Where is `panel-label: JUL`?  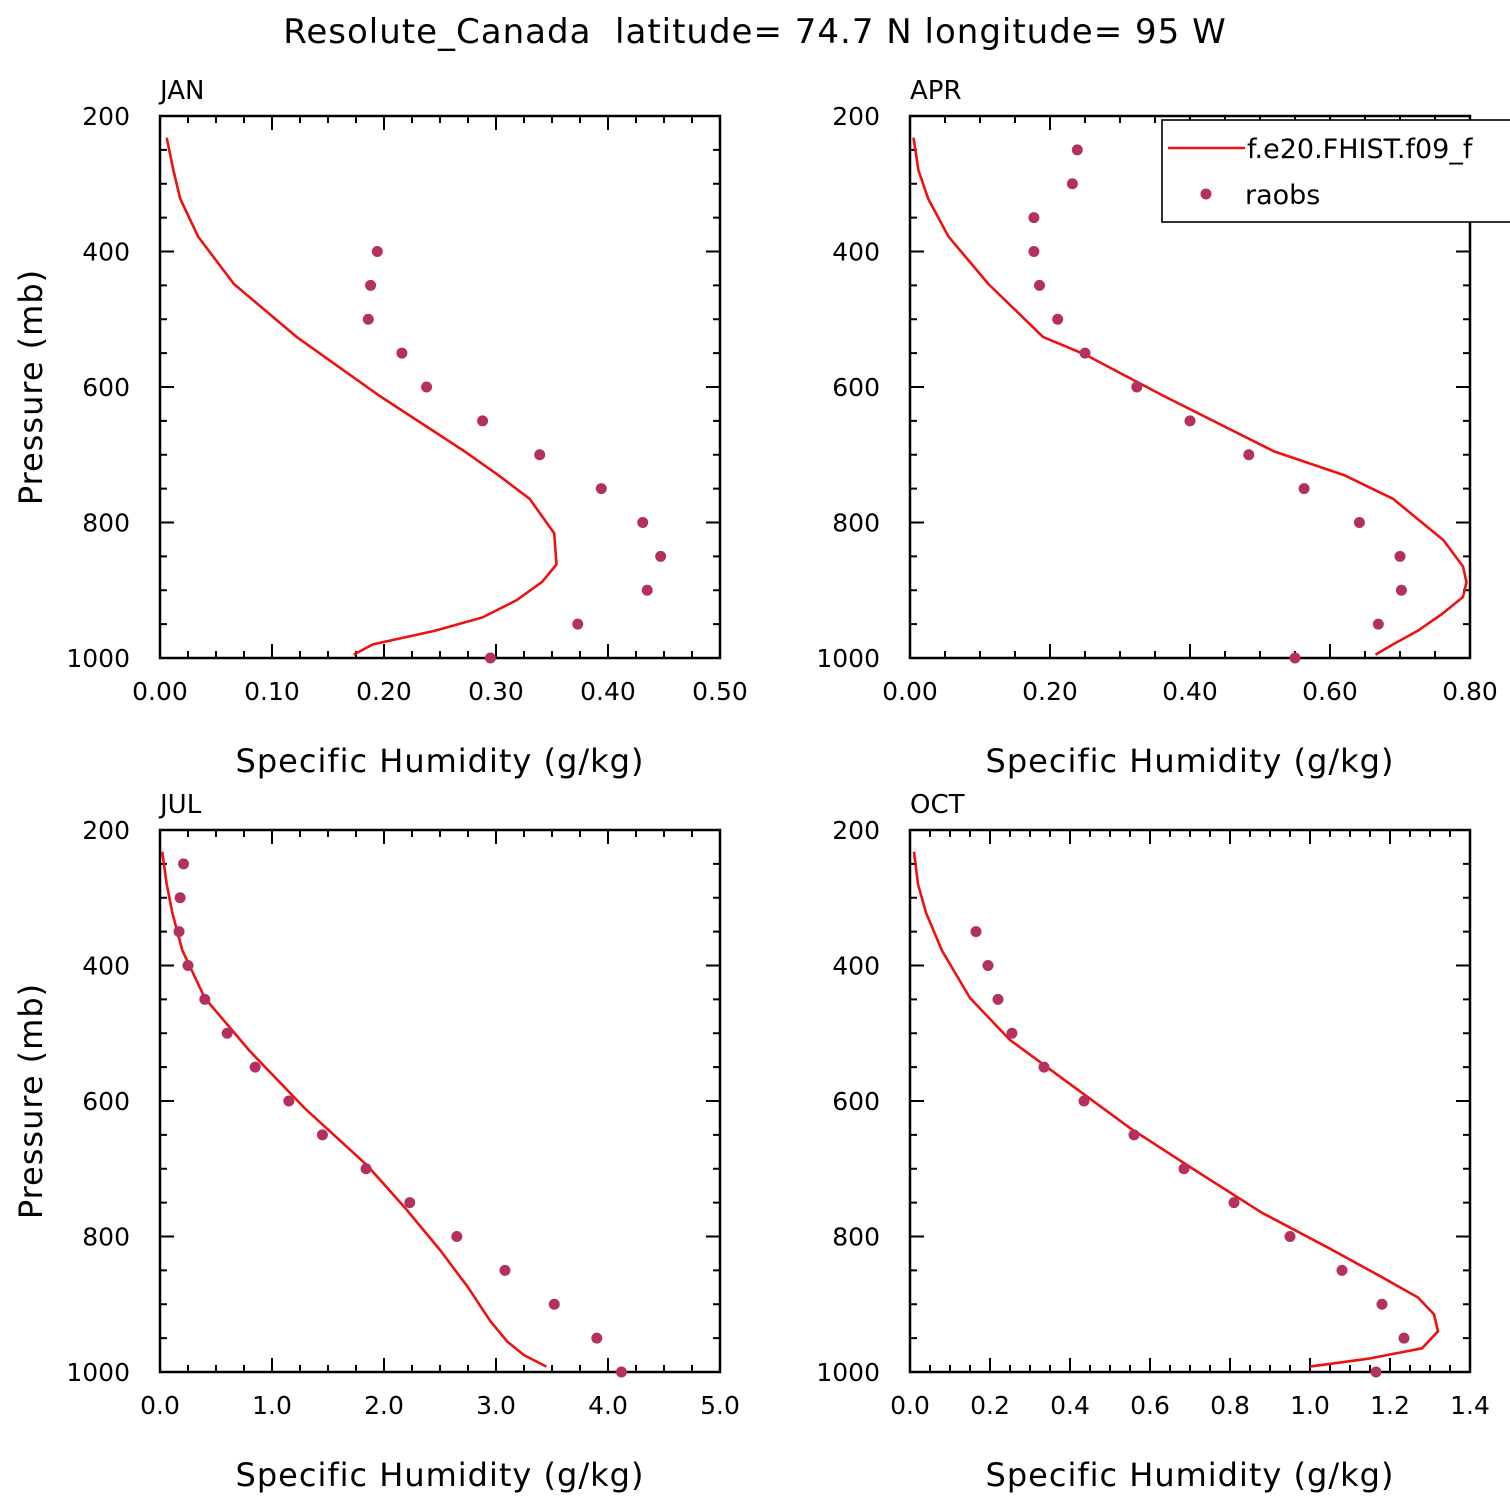 panel-label: JUL is located at coordinates (180, 805).